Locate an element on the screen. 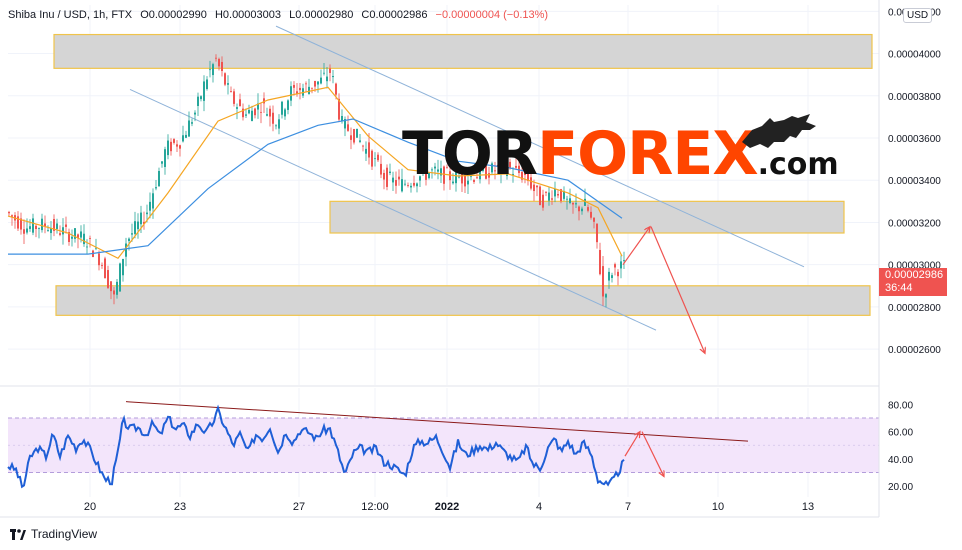 This screenshot has height=550, width=962. low-label: L is located at coordinates (292, 15).